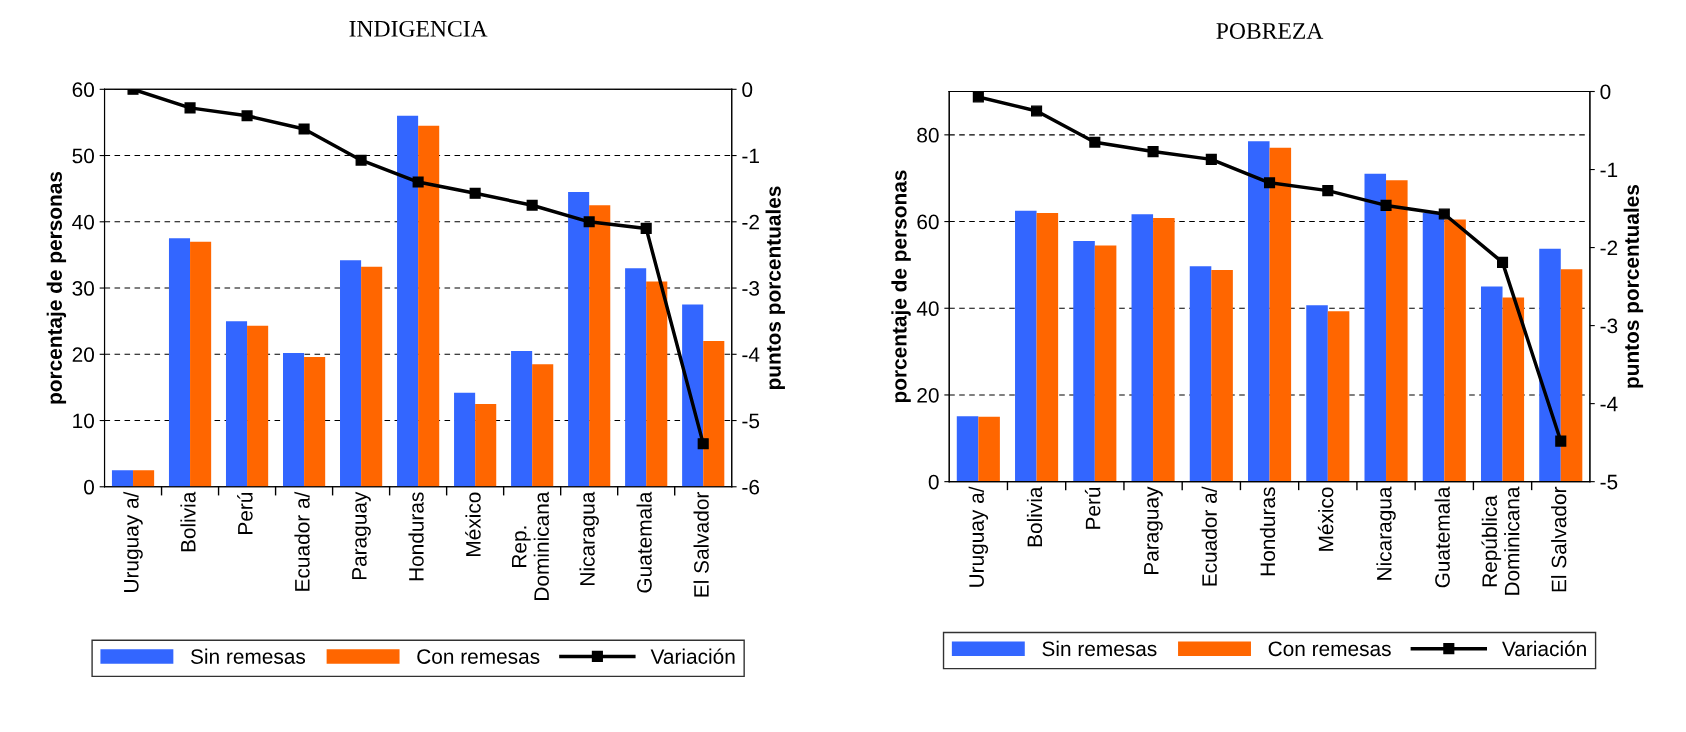 Image resolution: width=1686 pixels, height=732 pixels. Describe the element at coordinates (1500, 540) in the screenshot. I see `x-tick-label: República Dominicana` at that location.